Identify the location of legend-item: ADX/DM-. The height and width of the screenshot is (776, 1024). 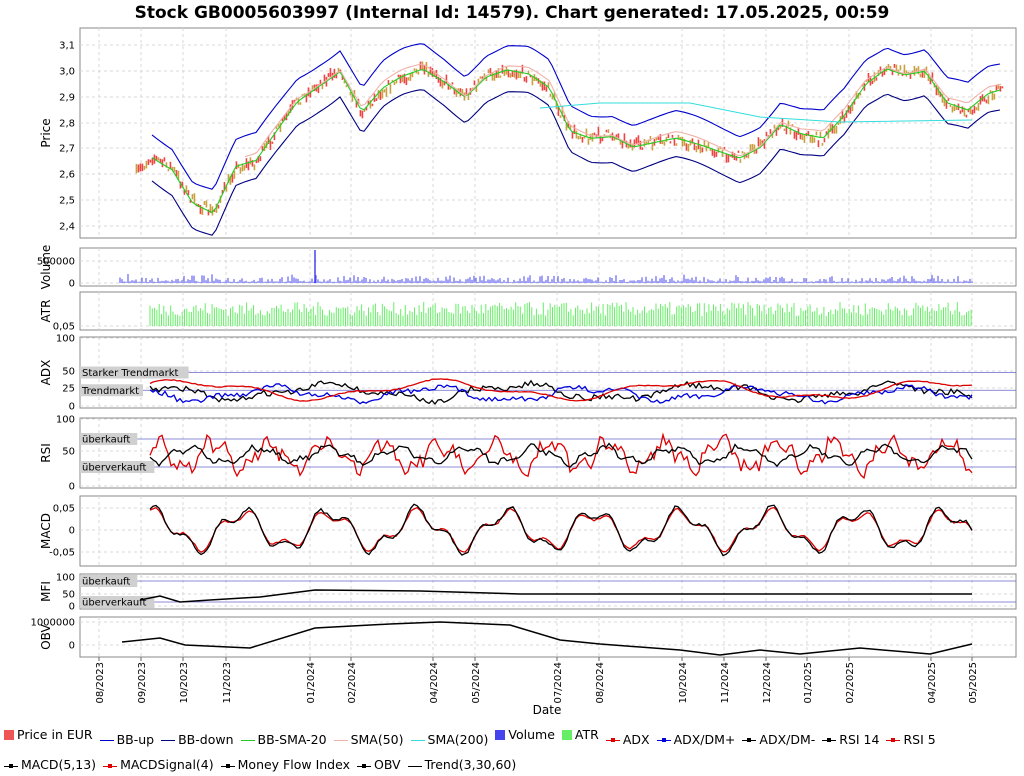
(778, 740).